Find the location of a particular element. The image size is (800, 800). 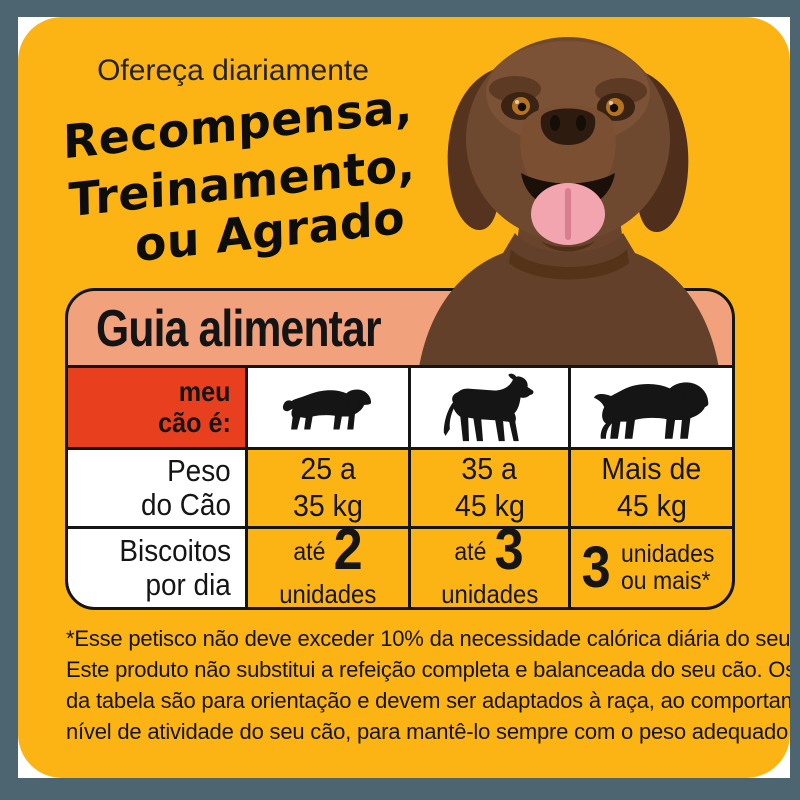

my-dog-label-line-1: meu is located at coordinates (205, 392).